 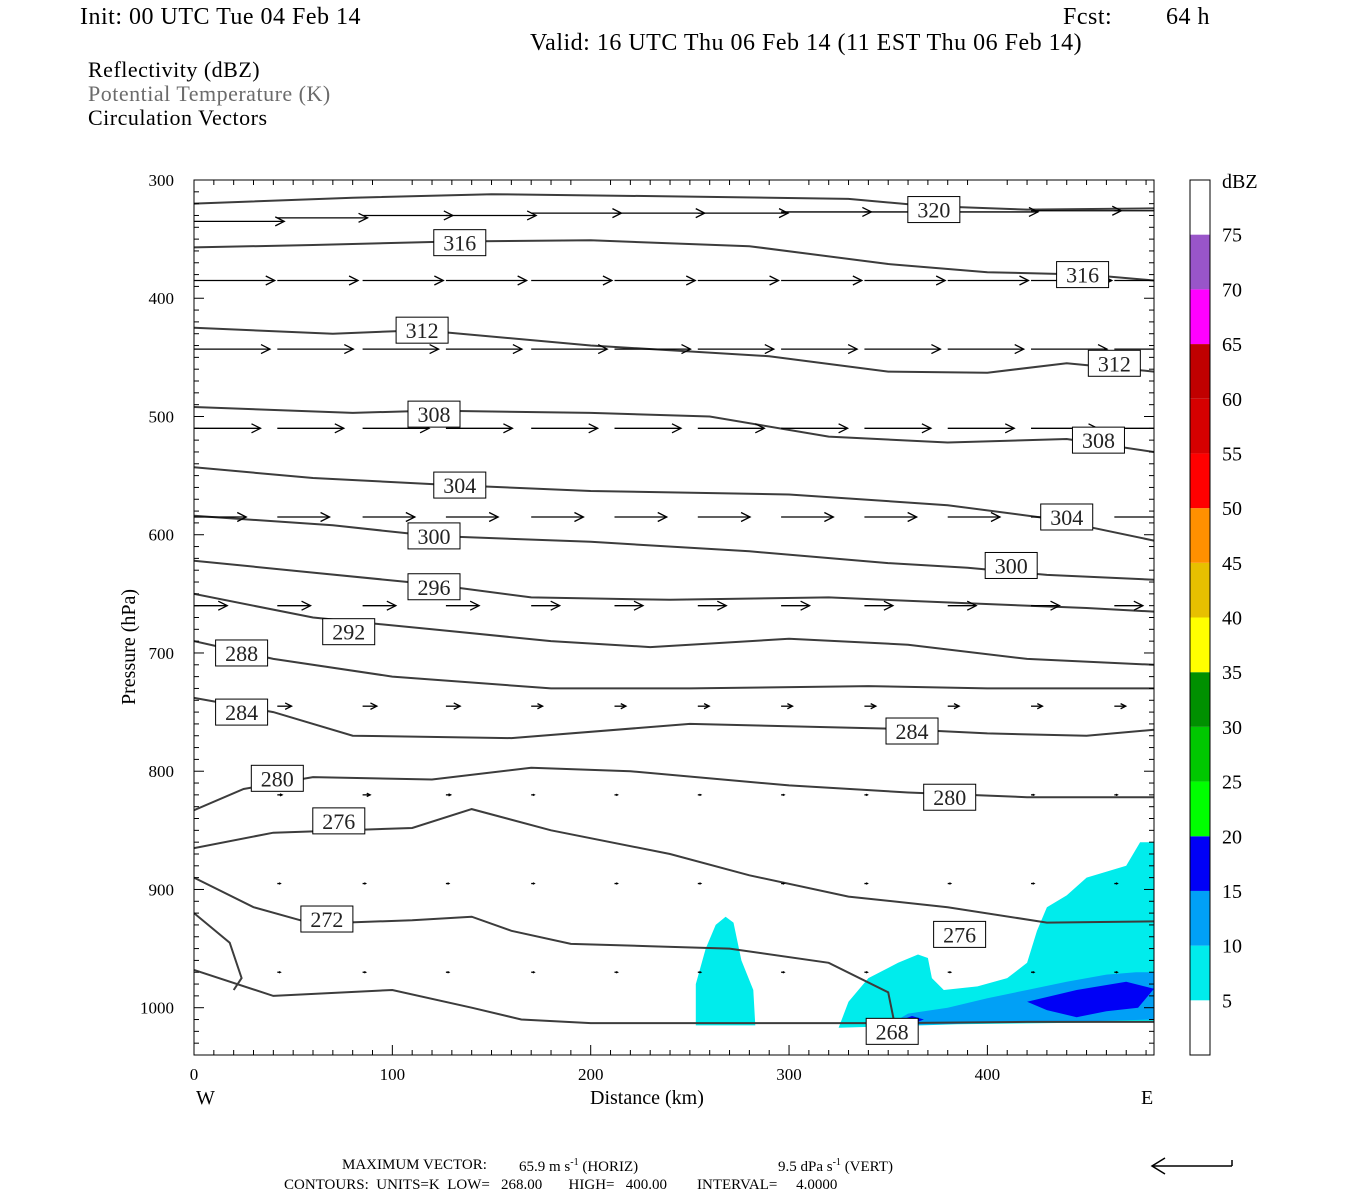 I want to click on x-axis-label: Distance (km), so click(x=647, y=1098).